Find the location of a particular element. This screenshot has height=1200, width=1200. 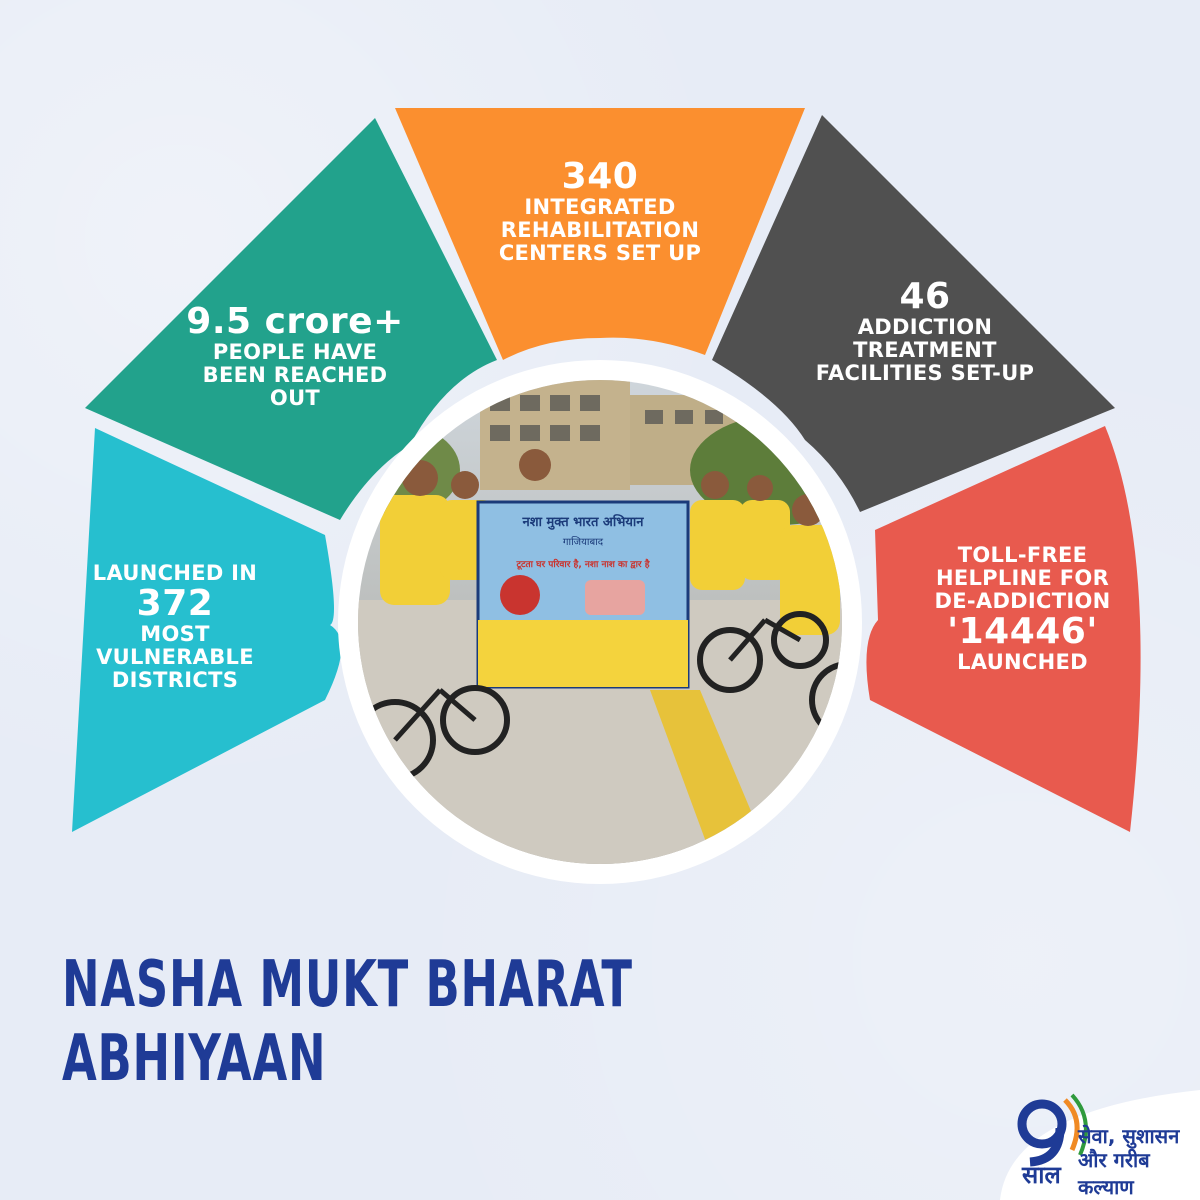

segment-centers is located at coordinates (600, 234).